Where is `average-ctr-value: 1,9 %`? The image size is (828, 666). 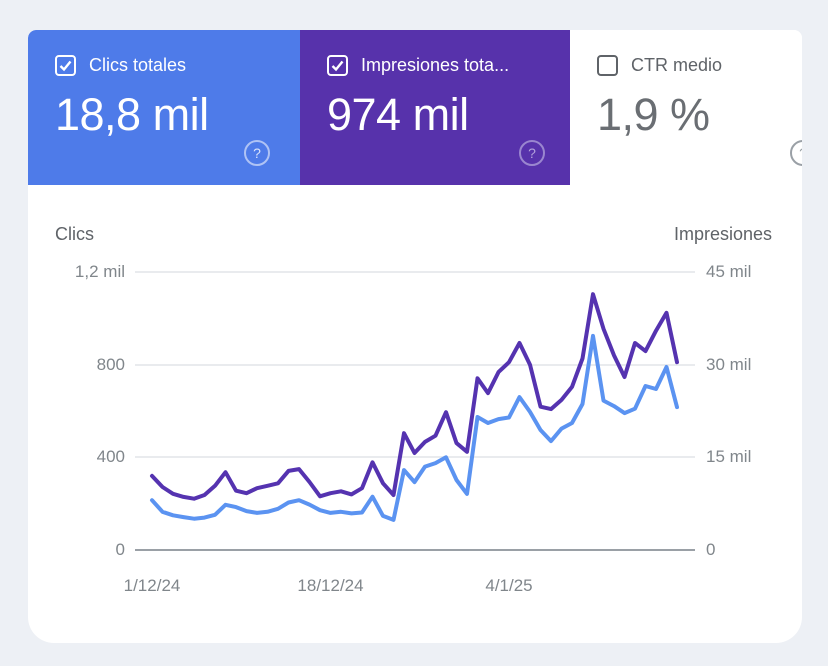
average-ctr-value: 1,9 % is located at coordinates (653, 114).